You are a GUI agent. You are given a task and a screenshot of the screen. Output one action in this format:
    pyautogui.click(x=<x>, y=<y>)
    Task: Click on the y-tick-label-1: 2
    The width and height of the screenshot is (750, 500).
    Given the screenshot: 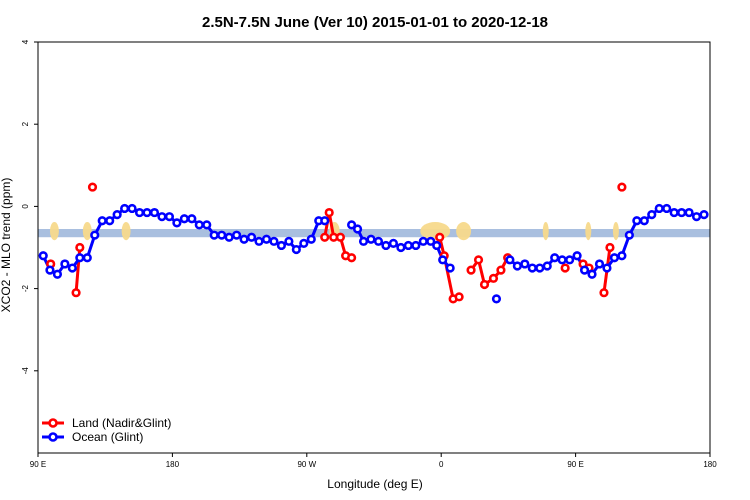 What is the action you would take?
    pyautogui.click(x=25, y=123)
    